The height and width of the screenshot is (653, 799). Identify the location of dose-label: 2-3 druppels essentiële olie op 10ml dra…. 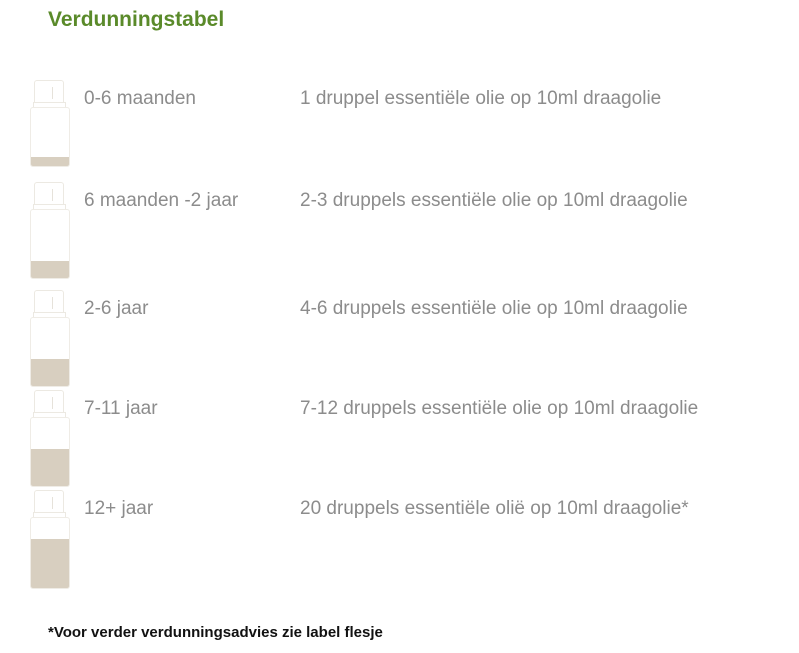
(494, 200).